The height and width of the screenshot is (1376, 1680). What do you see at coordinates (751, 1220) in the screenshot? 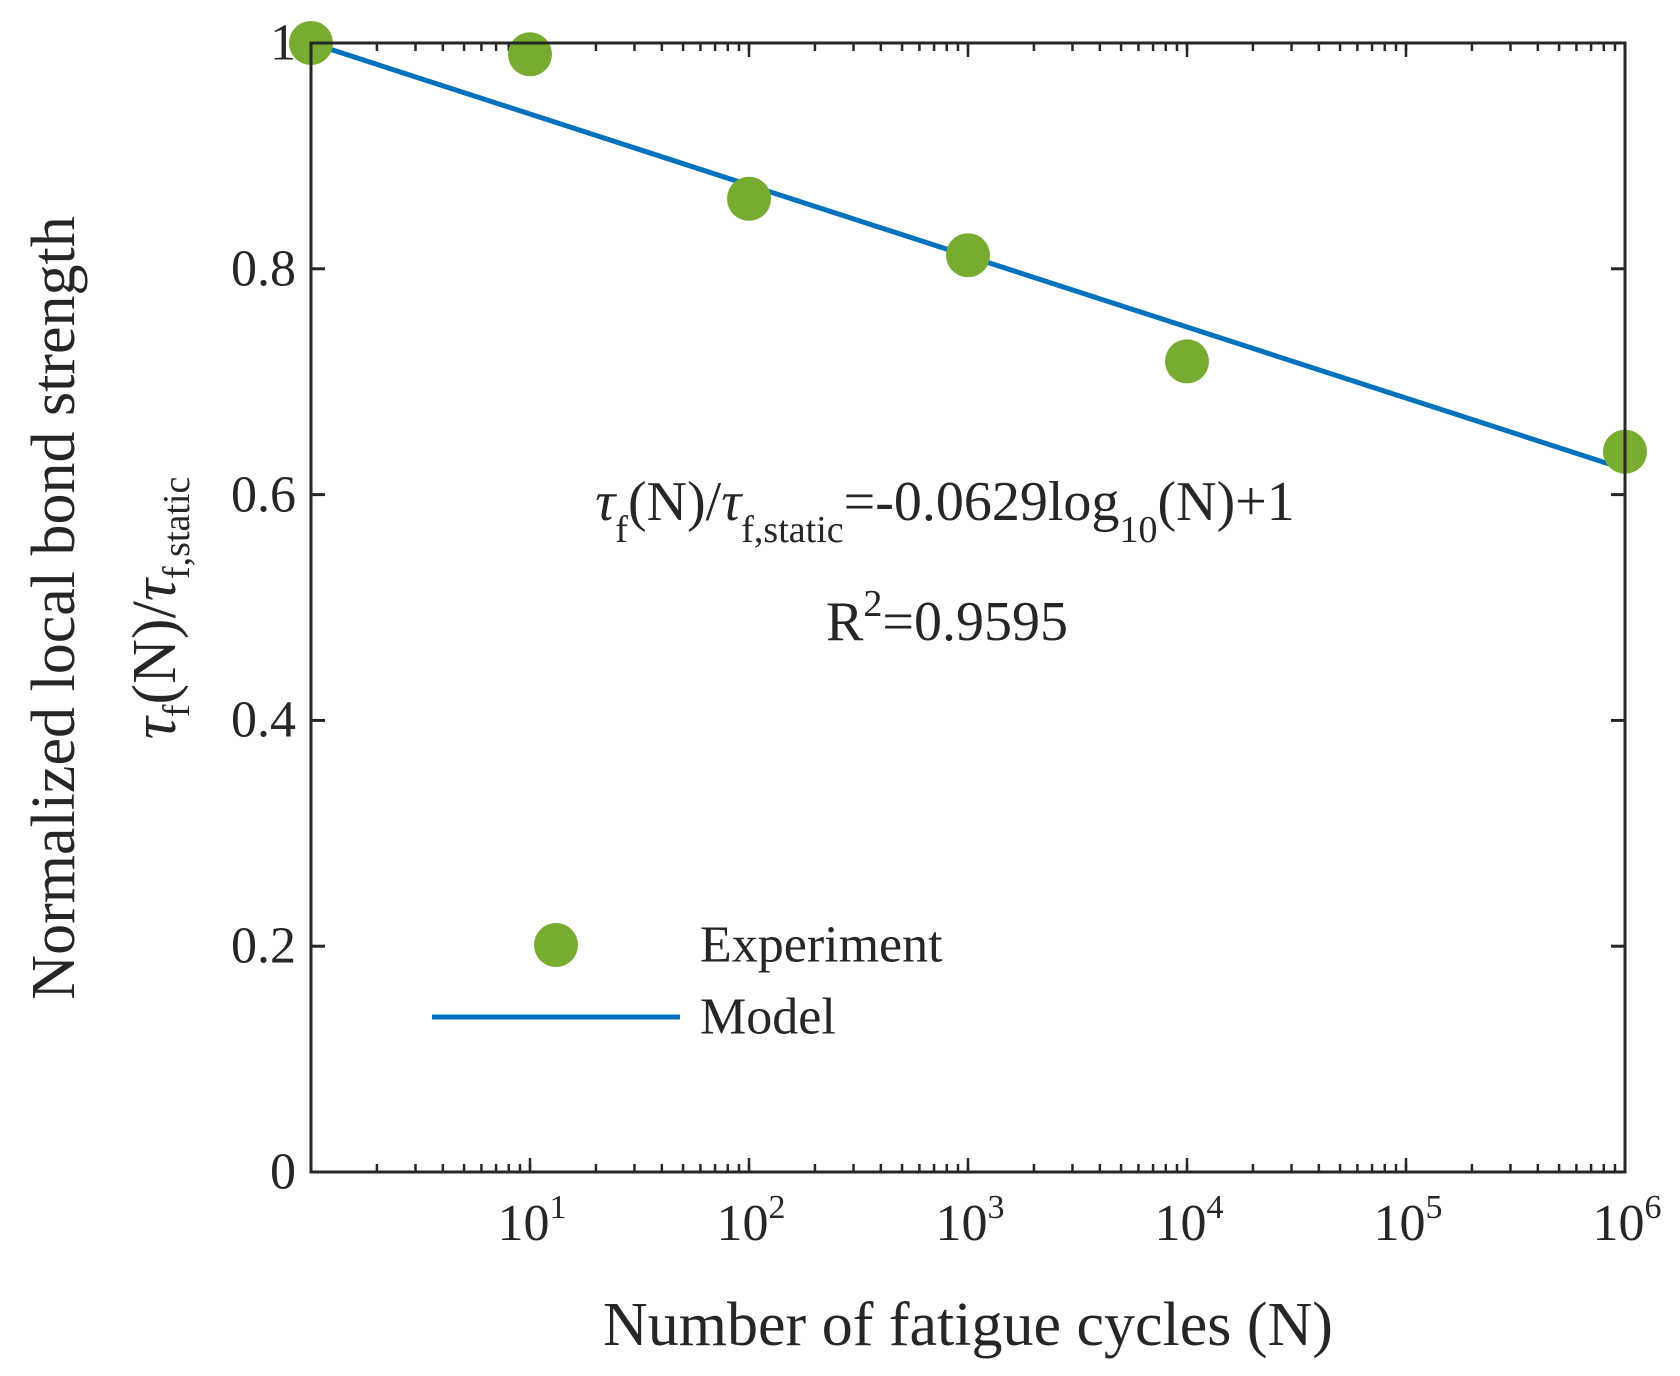
I see `x-tick-label: 10²` at bounding box center [751, 1220].